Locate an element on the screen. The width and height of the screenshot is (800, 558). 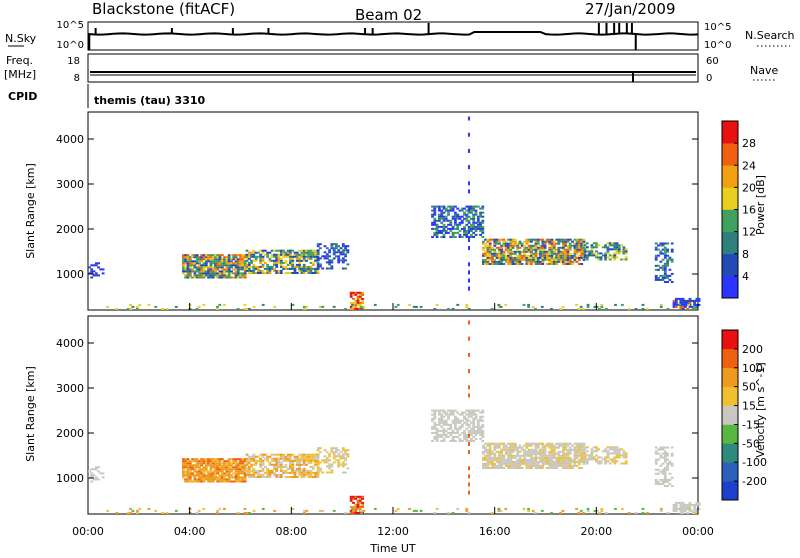
colorbar-tick-label: 24 is located at coordinates (749, 165).